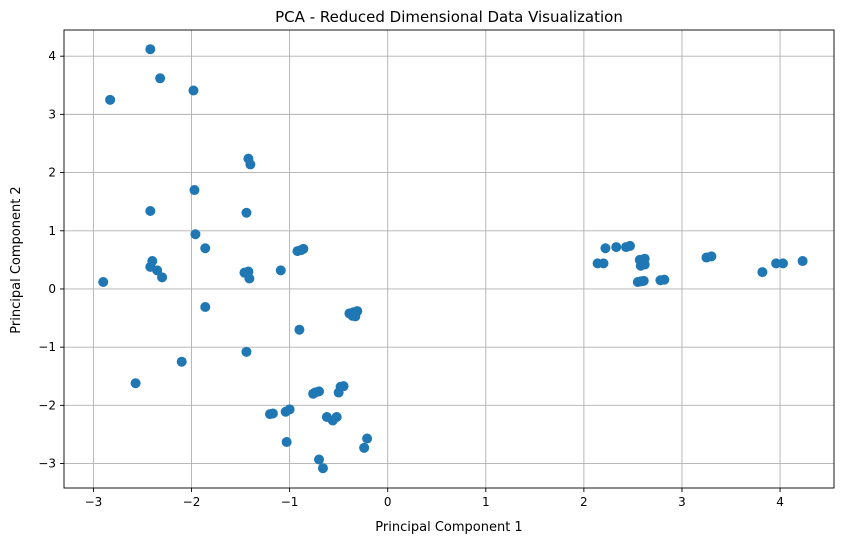 The image size is (844, 545). What do you see at coordinates (388, 502) in the screenshot?
I see `x-tick-label: 0` at bounding box center [388, 502].